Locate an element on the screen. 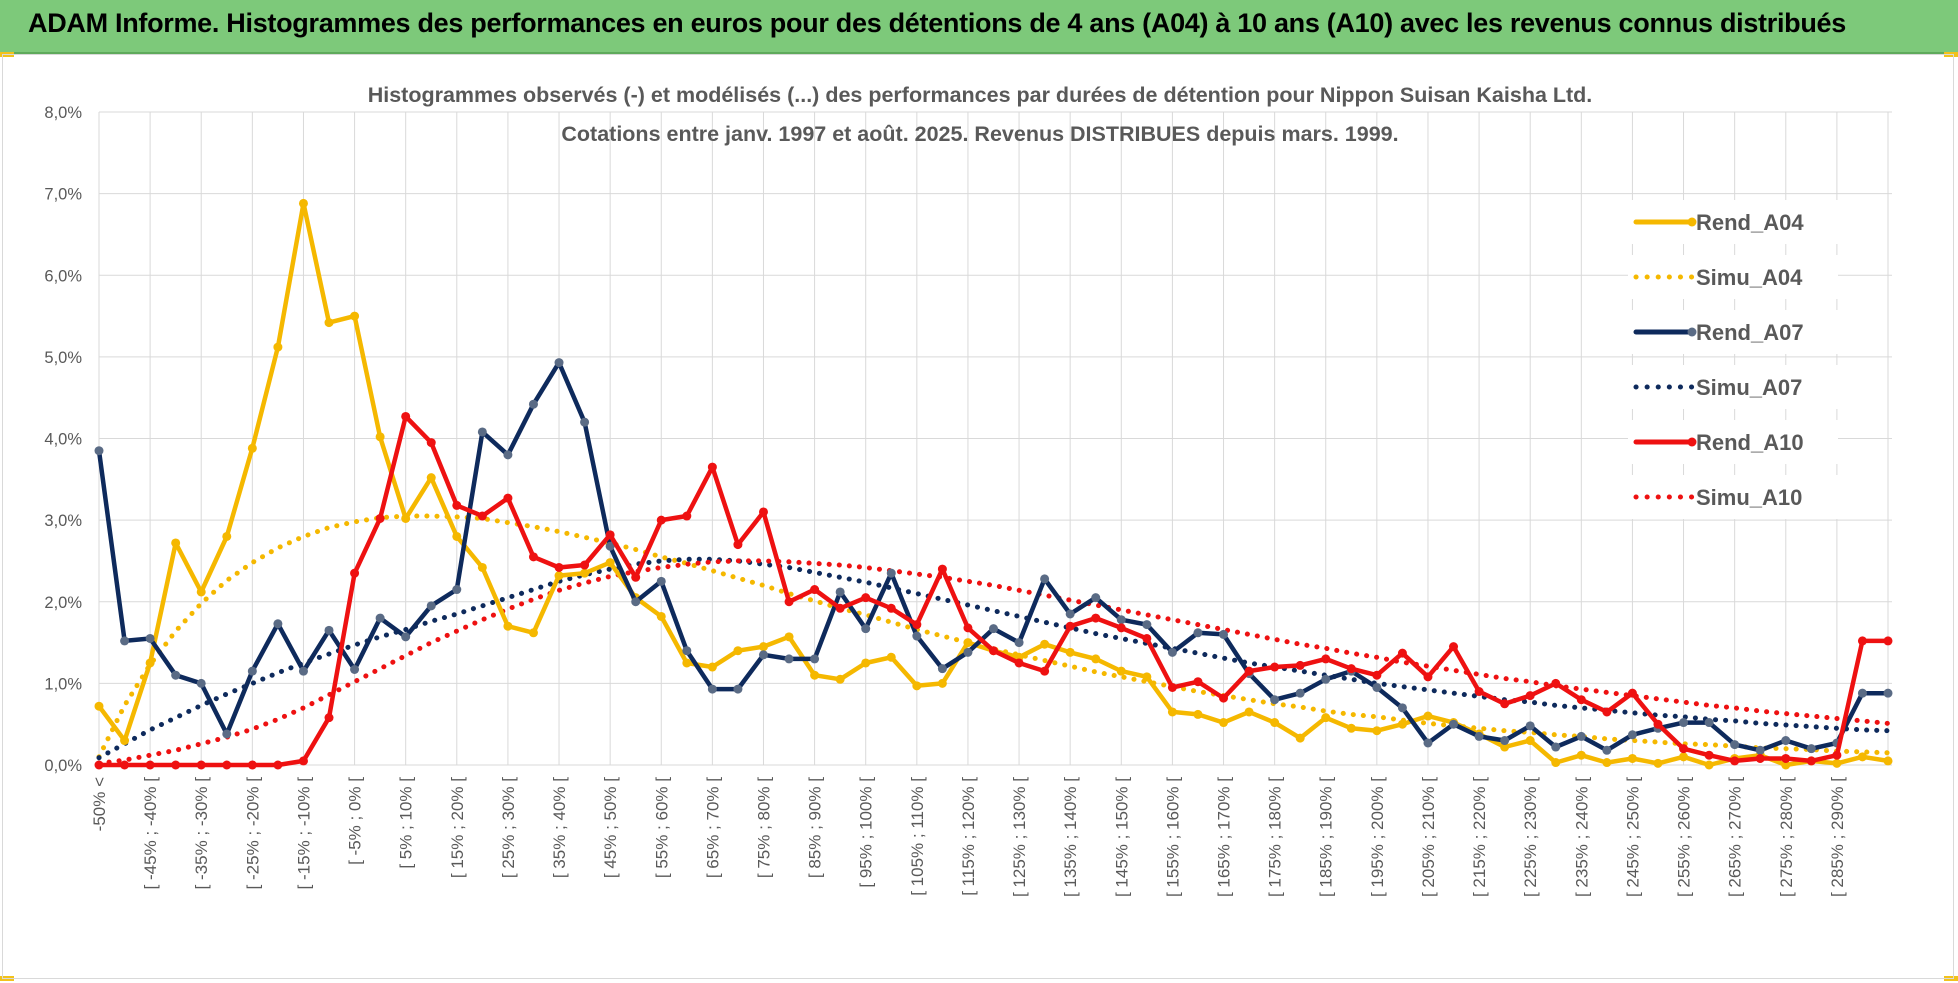  x-tick-label: [ 185% ; 190% [ is located at coordinates (1326, 837).